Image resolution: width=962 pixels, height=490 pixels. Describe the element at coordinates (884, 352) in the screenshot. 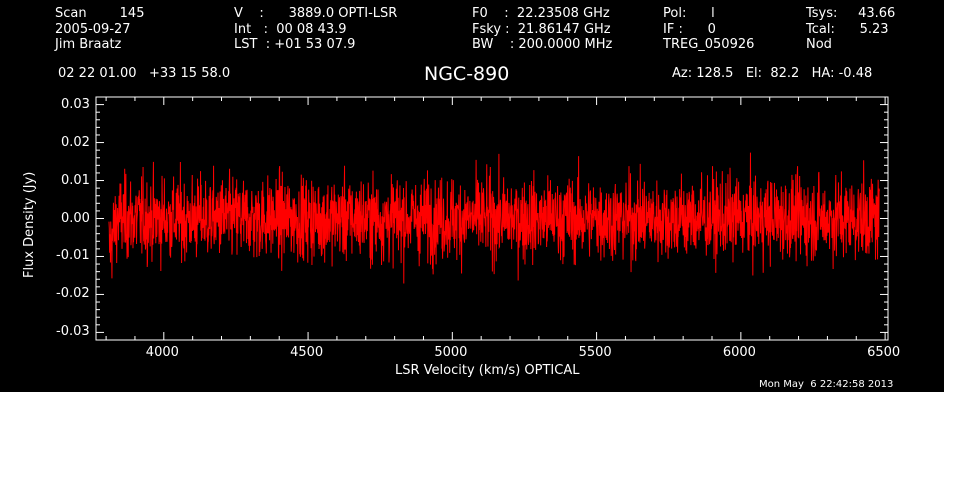

I see `x-tick-label: 6500` at that location.